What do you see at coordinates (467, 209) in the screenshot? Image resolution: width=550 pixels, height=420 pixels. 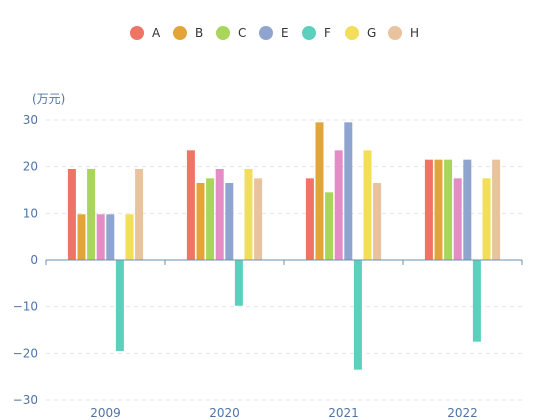 I see `bar-e-2022` at bounding box center [467, 209].